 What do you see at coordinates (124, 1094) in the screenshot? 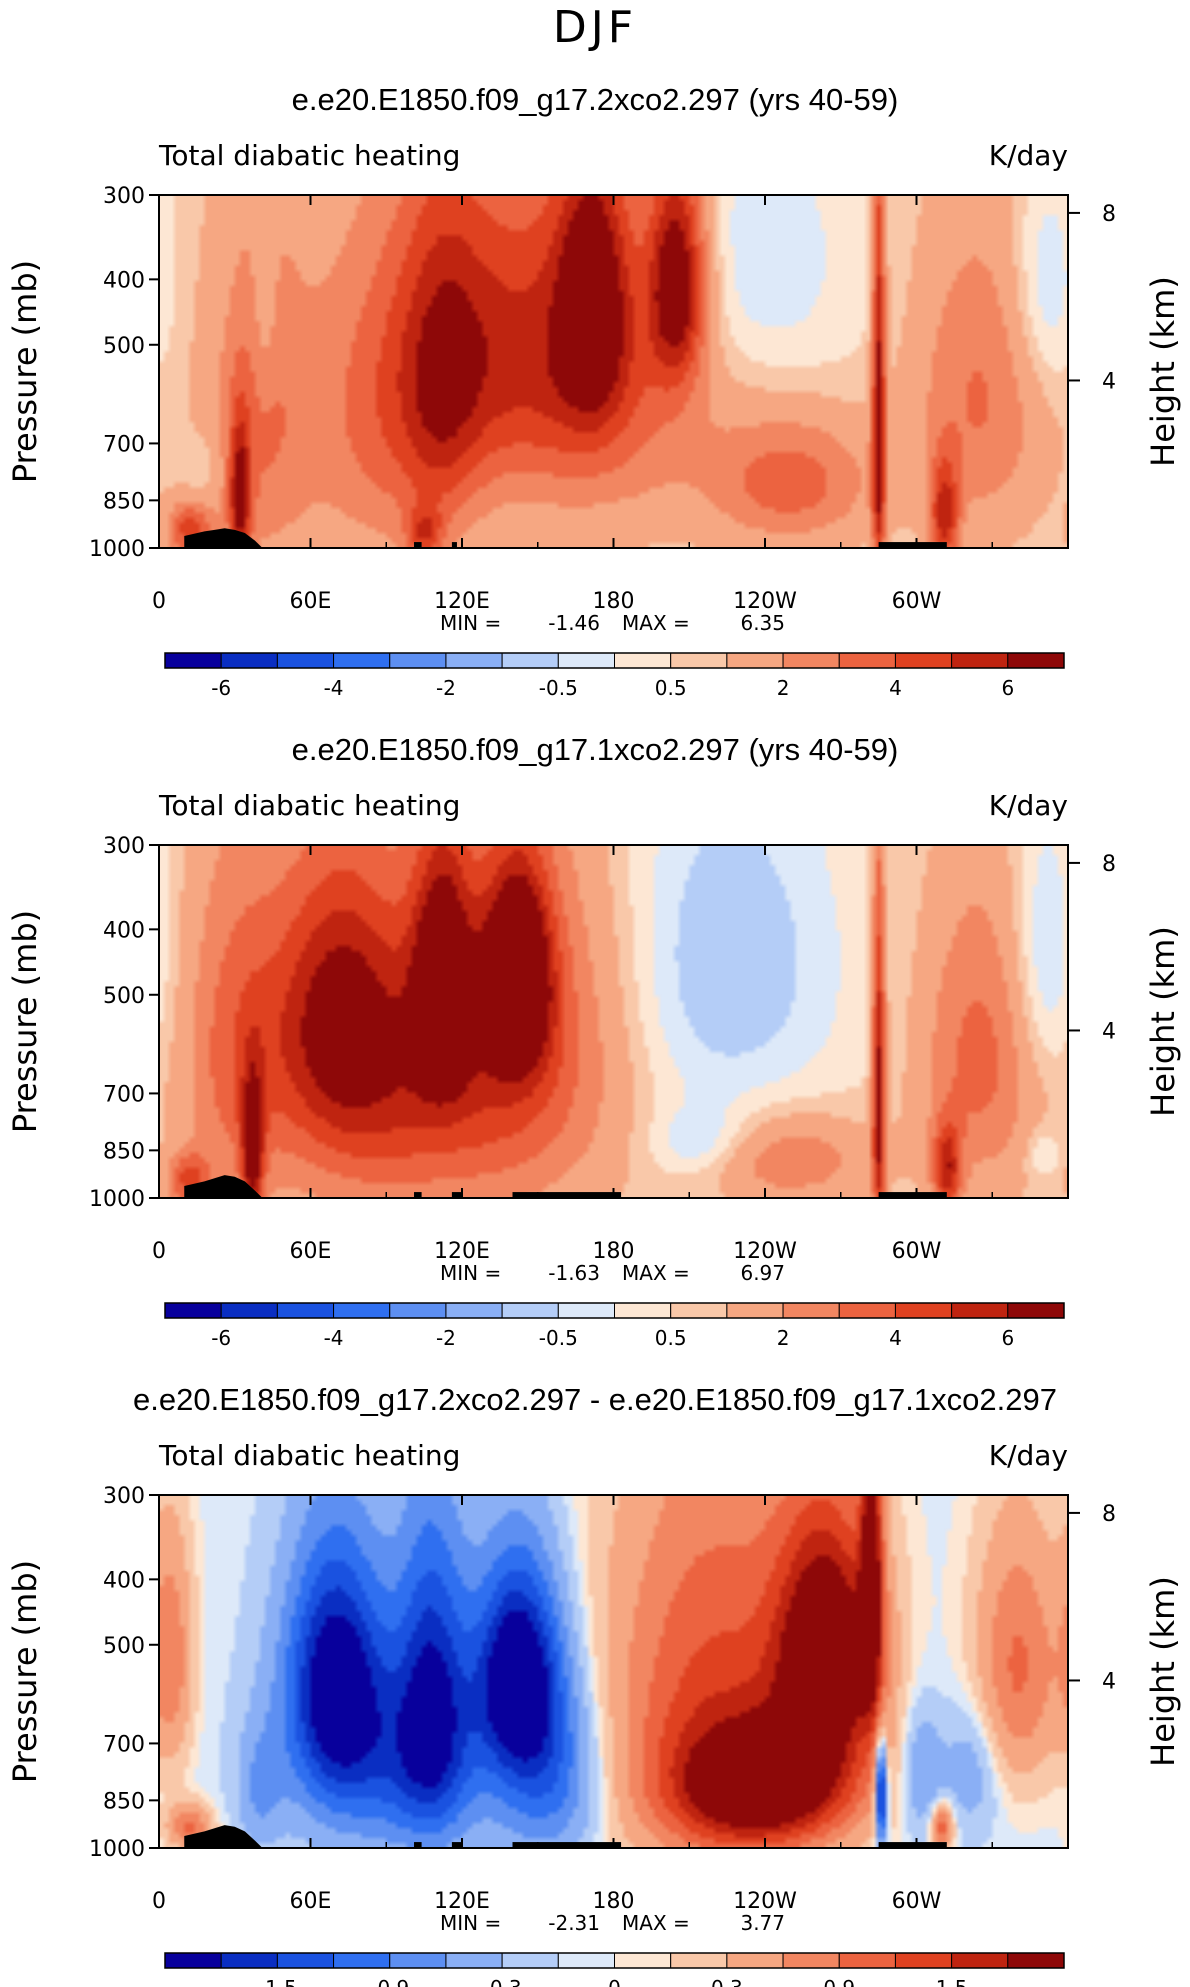
I see `y-tick-label: 700` at bounding box center [124, 1094].